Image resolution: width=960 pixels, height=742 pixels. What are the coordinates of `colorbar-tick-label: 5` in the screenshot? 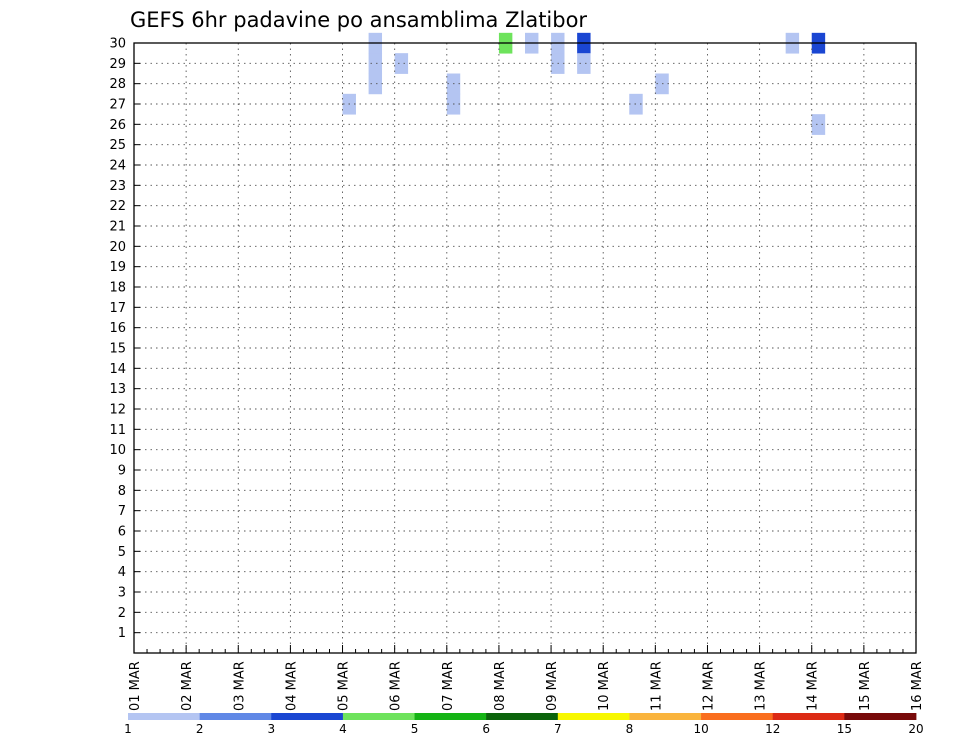 It's located at (415, 729).